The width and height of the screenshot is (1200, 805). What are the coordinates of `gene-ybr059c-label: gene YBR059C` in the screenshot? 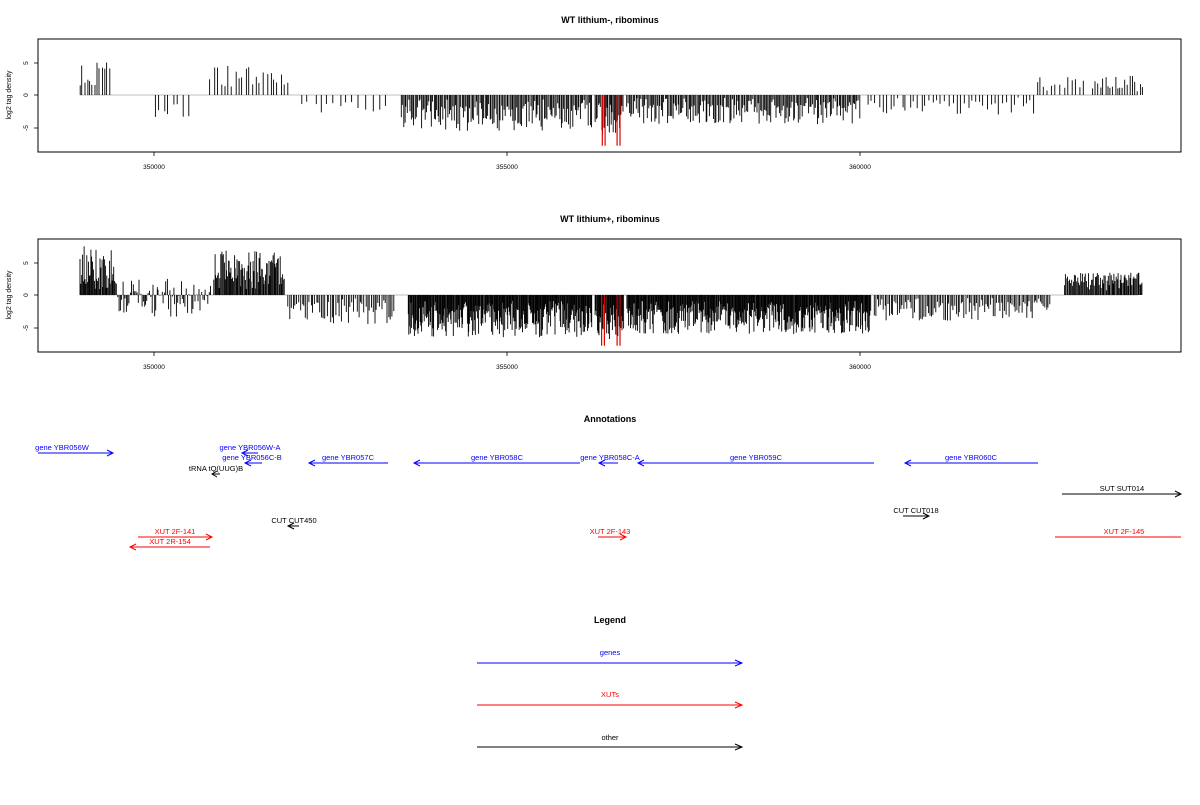 It's located at (756, 457).